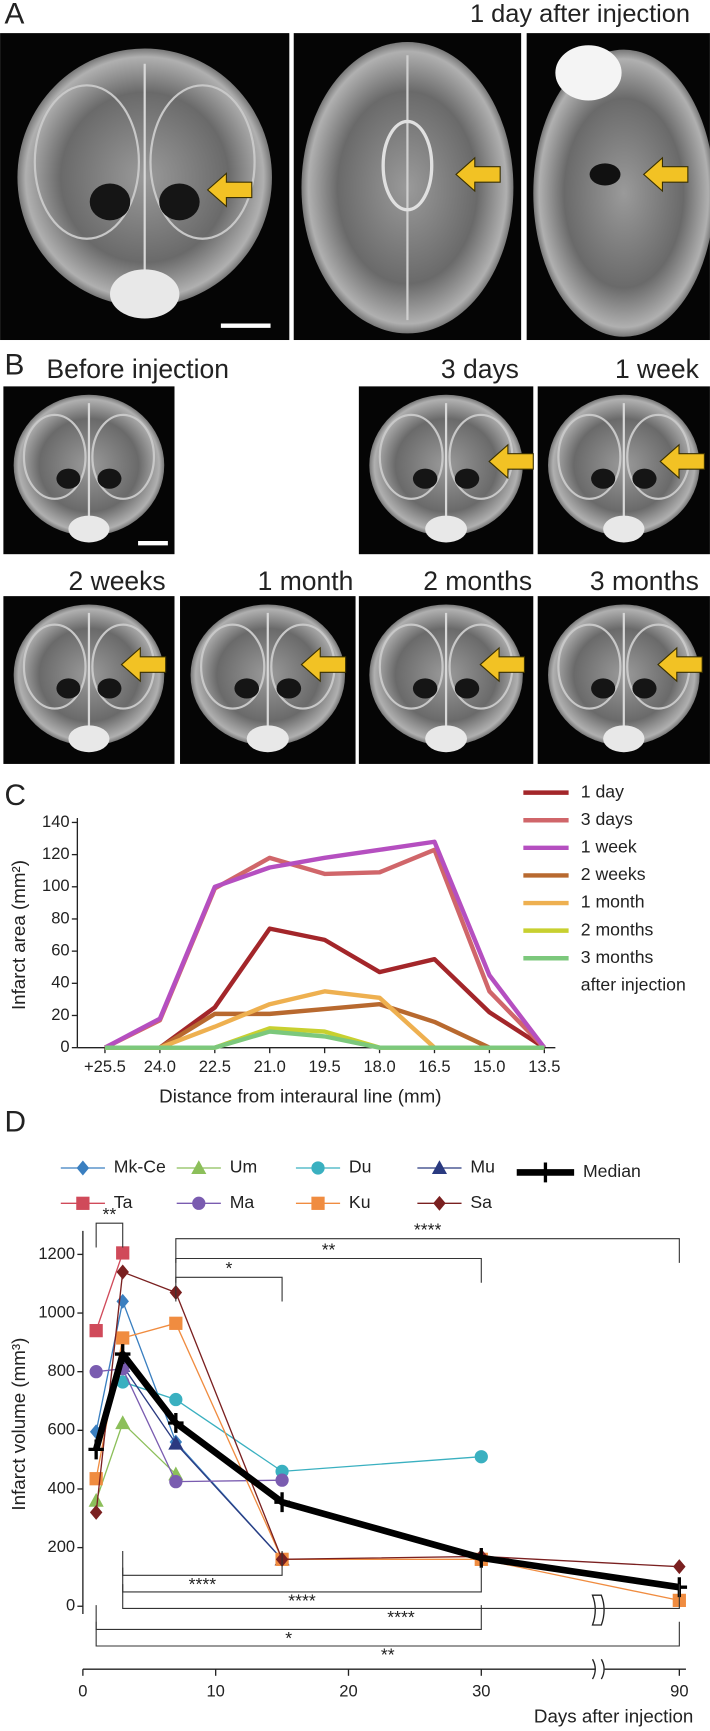  What do you see at coordinates (588, 73) in the screenshot?
I see `eye` at bounding box center [588, 73].